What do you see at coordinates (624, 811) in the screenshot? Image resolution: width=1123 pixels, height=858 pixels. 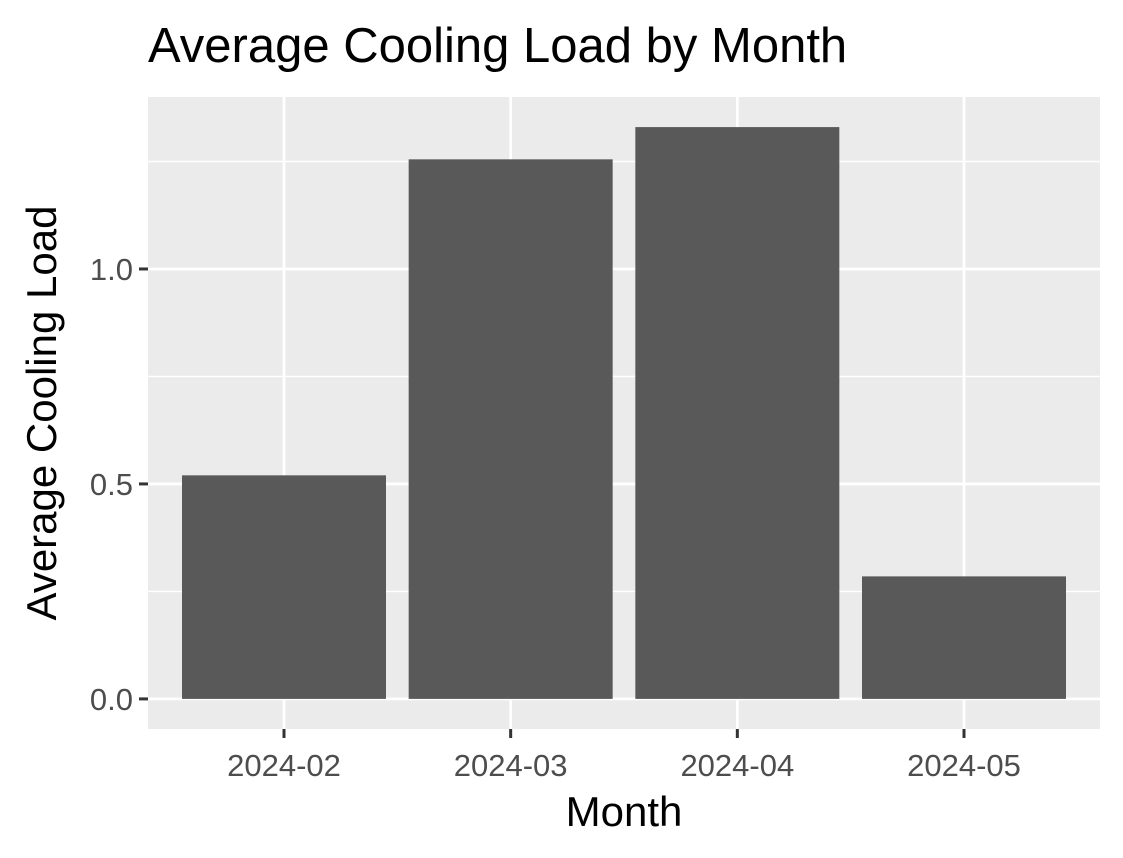 I see `x-axis-title: Month` at bounding box center [624, 811].